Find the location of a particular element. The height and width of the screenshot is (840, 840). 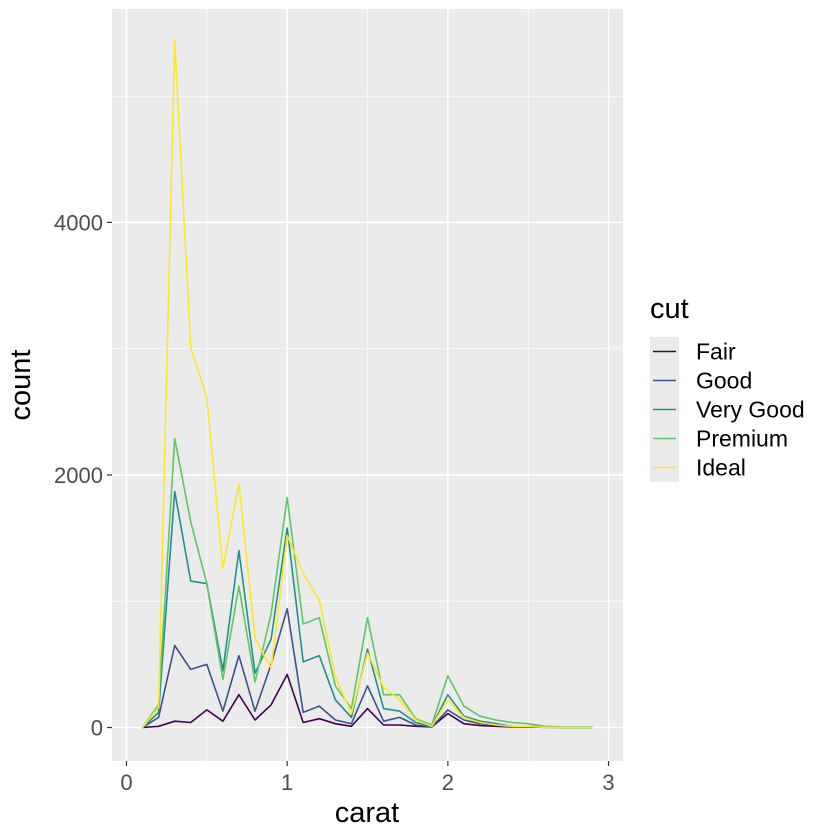

x-tick-label: 0 is located at coordinates (126, 782).